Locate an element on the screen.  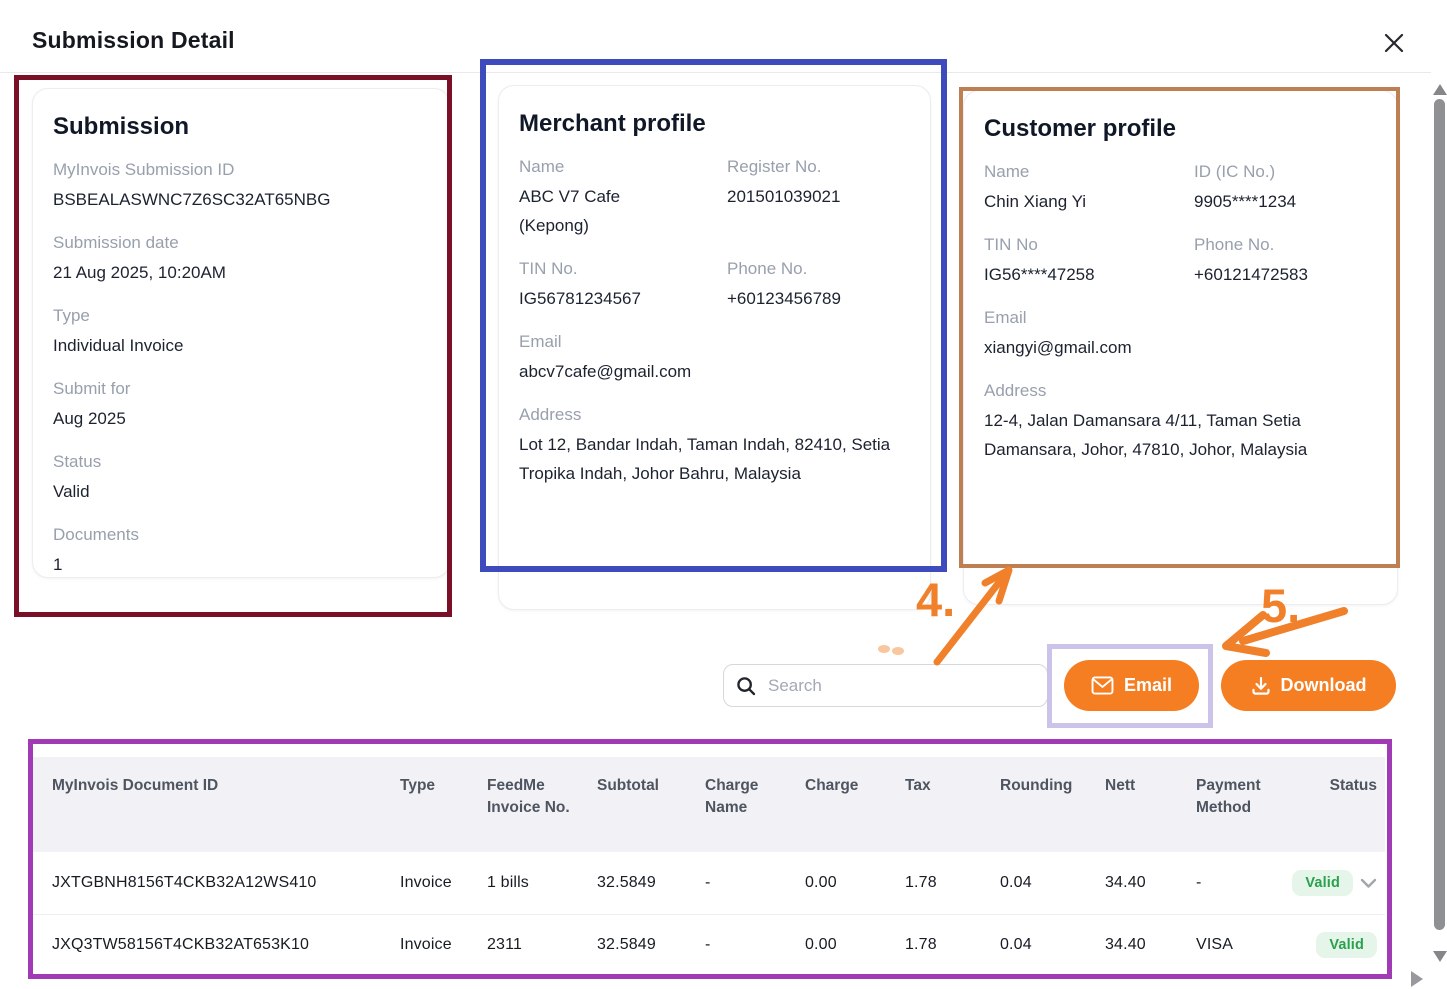
field-value: 201501039021 is located at coordinates (784, 196).